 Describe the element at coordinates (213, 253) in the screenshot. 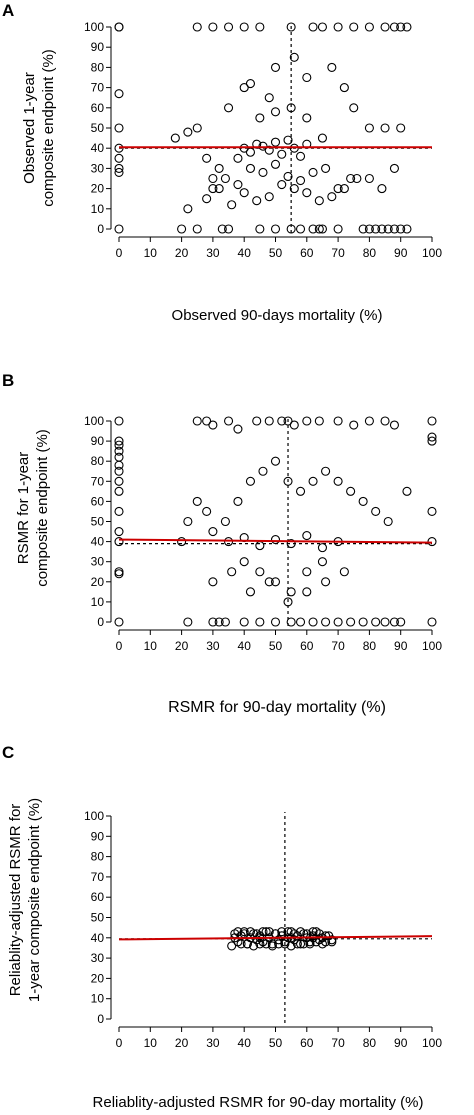

I see `x-tick-label: 30` at that location.